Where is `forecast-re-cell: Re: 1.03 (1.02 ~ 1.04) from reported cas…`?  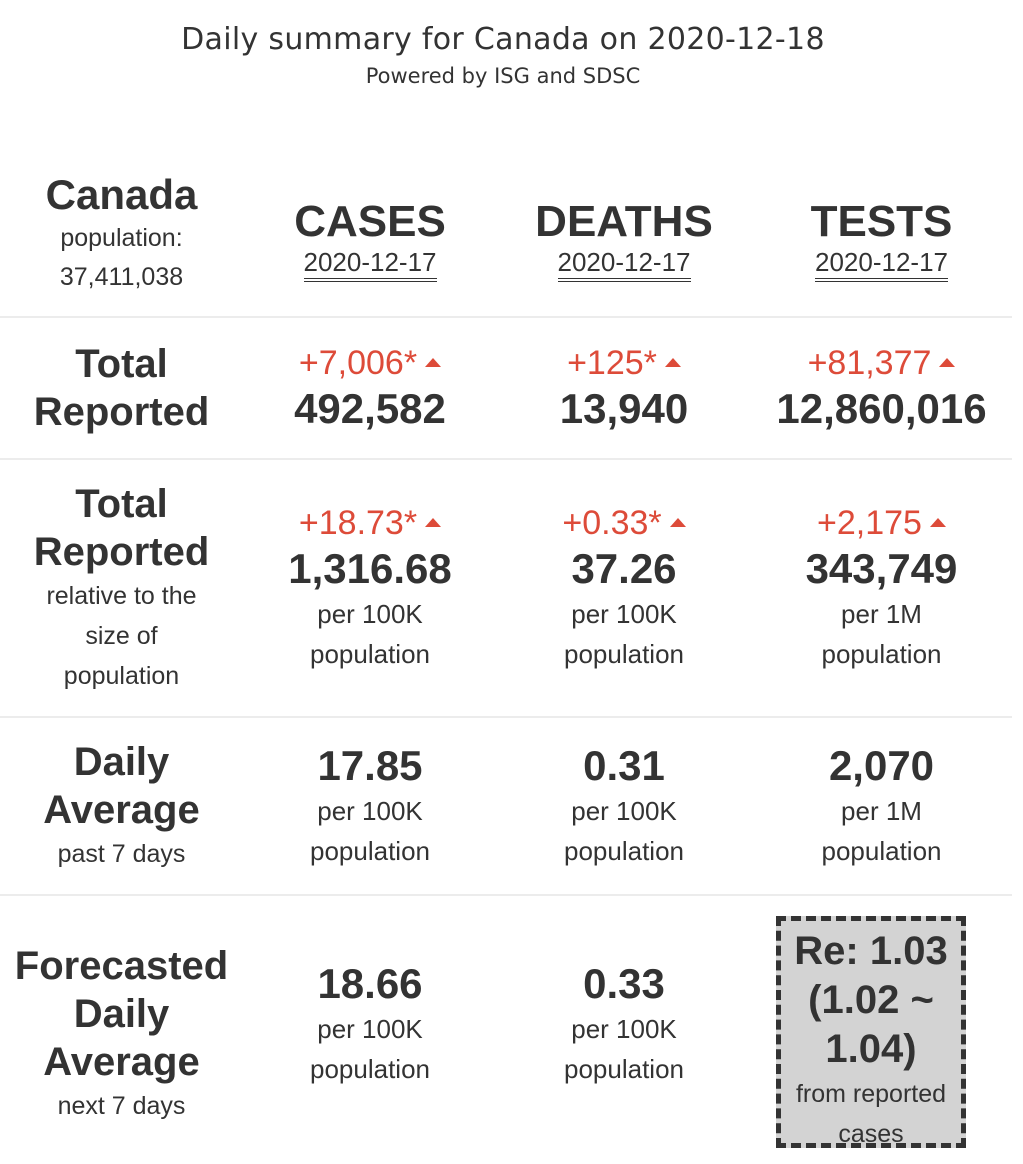 forecast-re-cell: Re: 1.03 (1.02 ~ 1.04) from reported cas… is located at coordinates (881, 1023).